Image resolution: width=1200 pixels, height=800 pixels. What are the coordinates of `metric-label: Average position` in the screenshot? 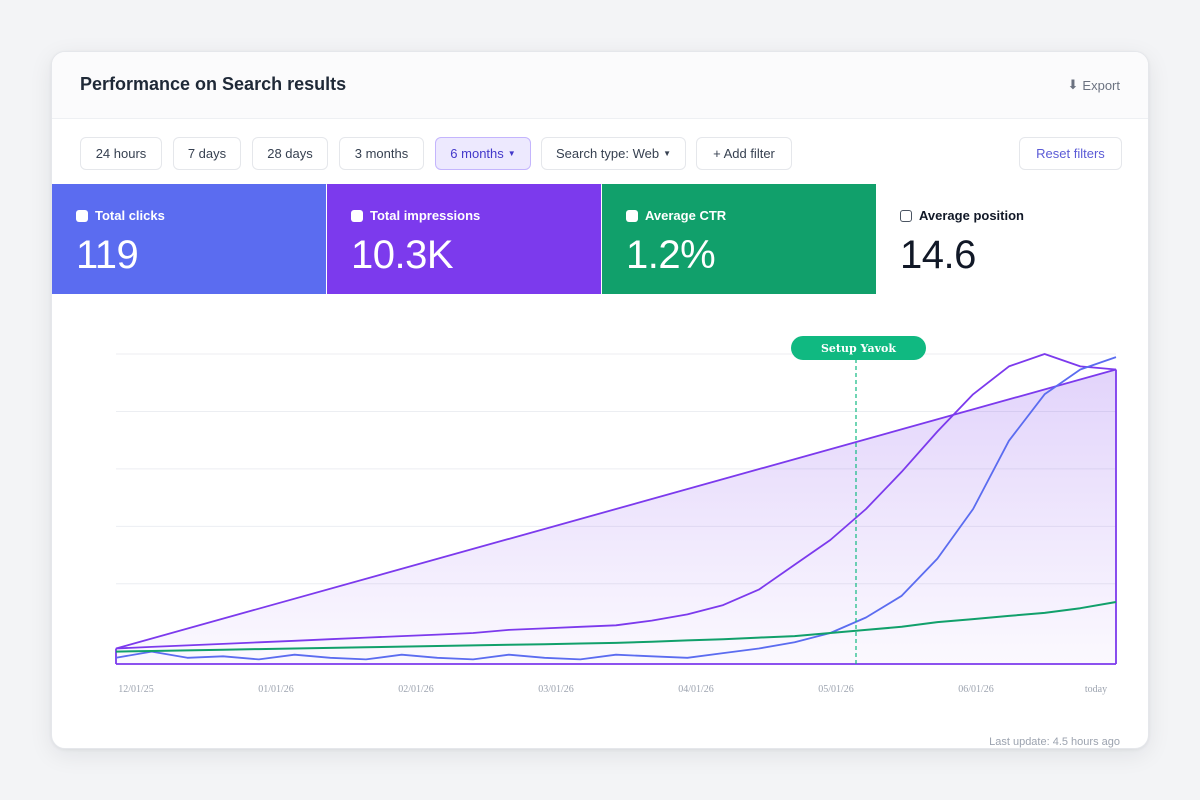 It's located at (971, 215).